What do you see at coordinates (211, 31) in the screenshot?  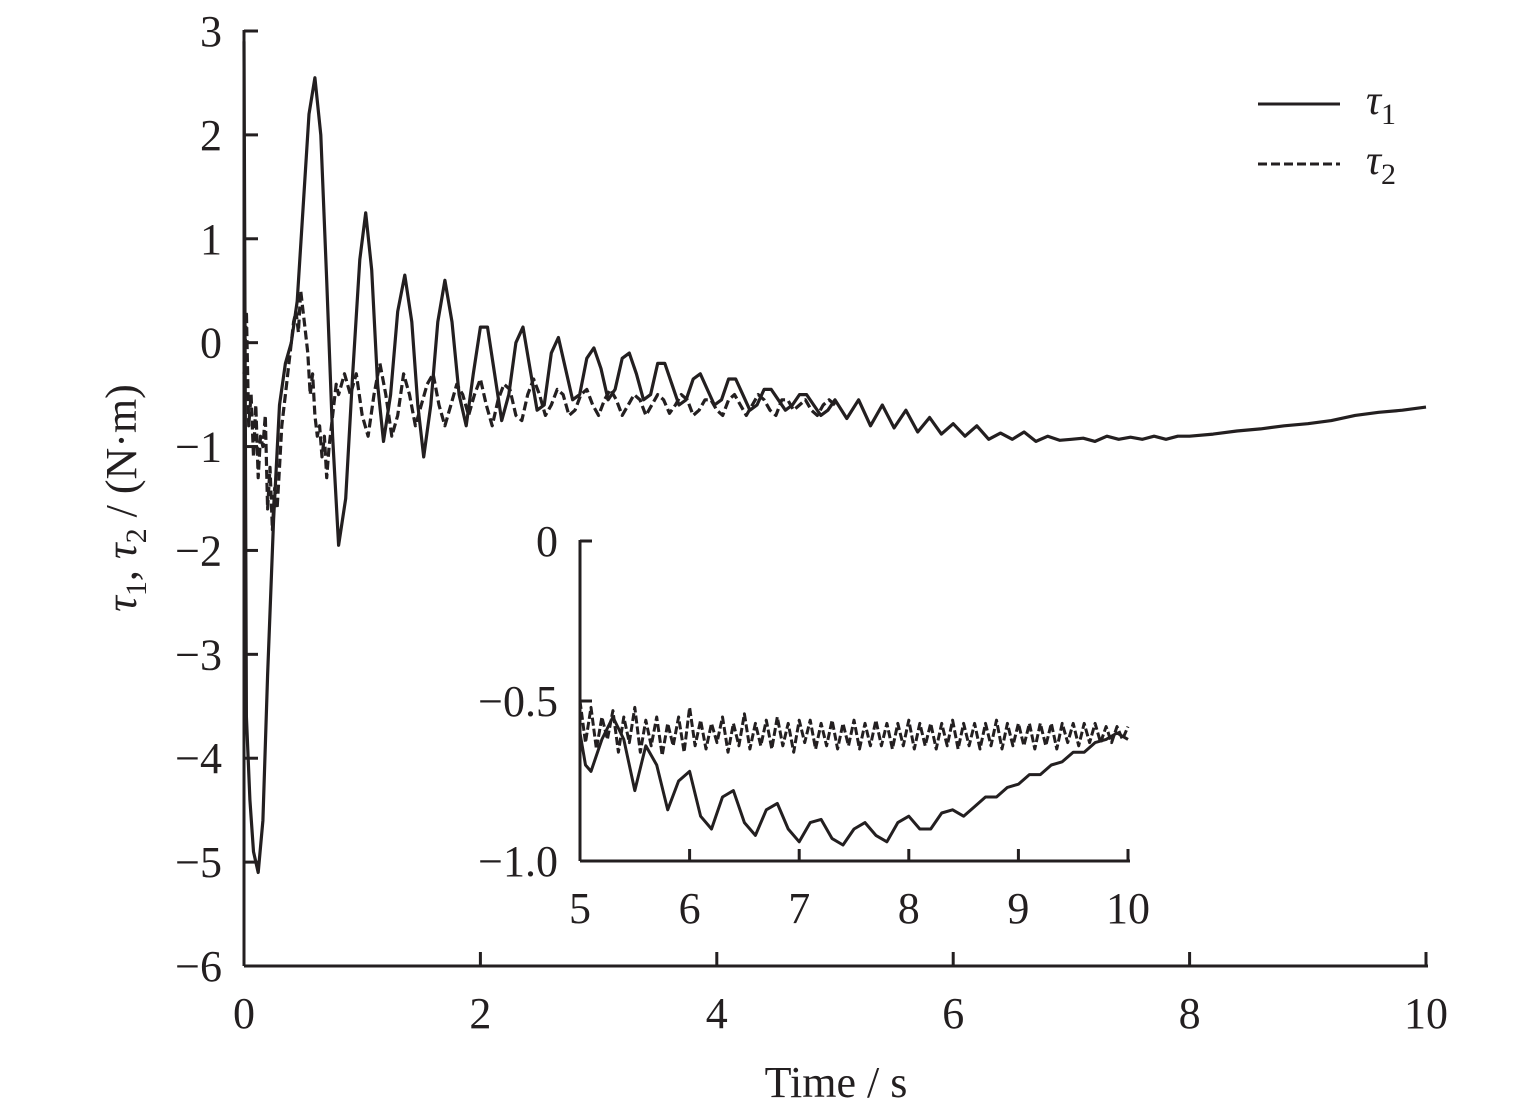 I see `y-tick-label: 3` at bounding box center [211, 31].